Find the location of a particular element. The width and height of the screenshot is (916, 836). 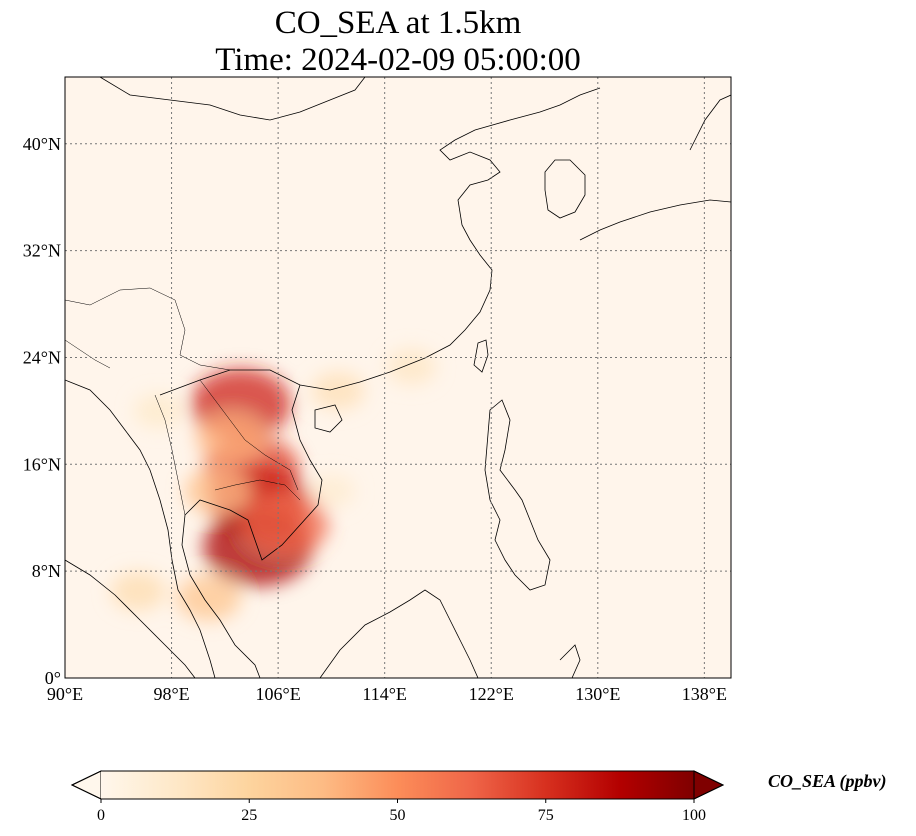

colorbar-tick-label: 50 is located at coordinates (398, 815).